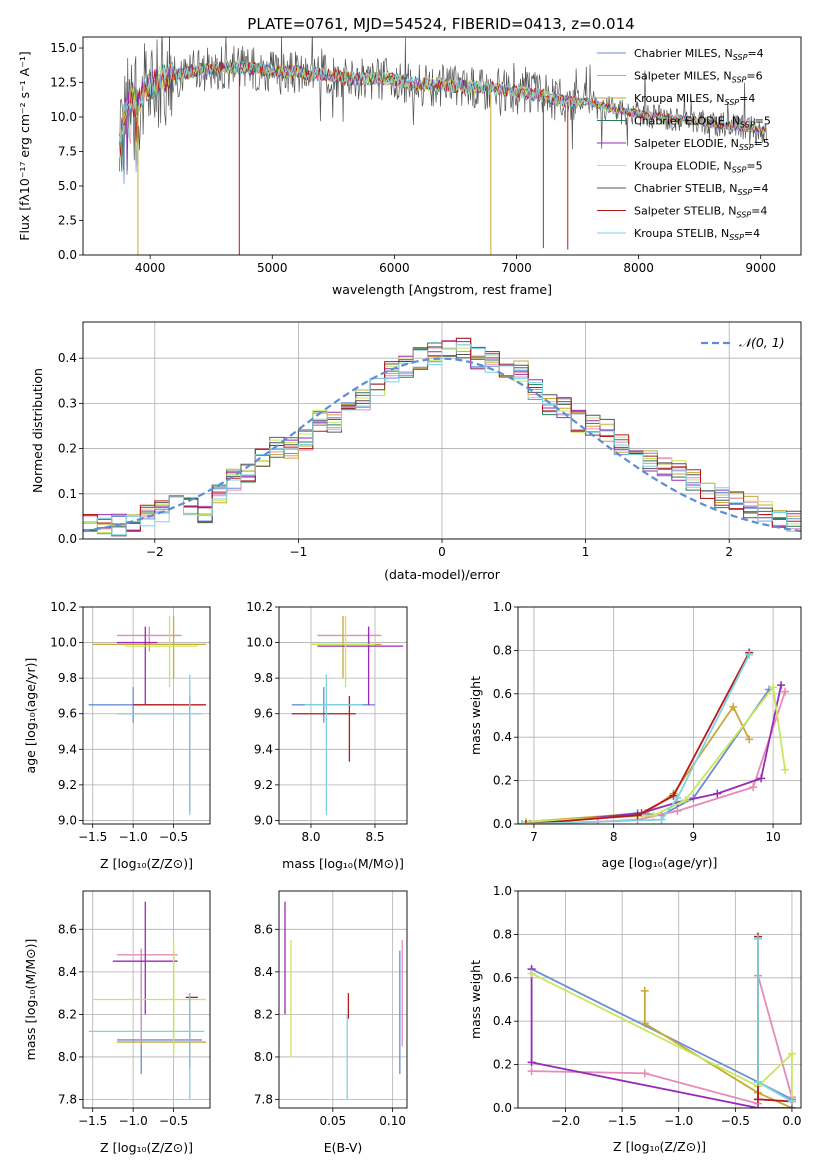 The width and height of the screenshot is (819, 1170). I want to click on x-tick-label: 2, so click(729, 552).